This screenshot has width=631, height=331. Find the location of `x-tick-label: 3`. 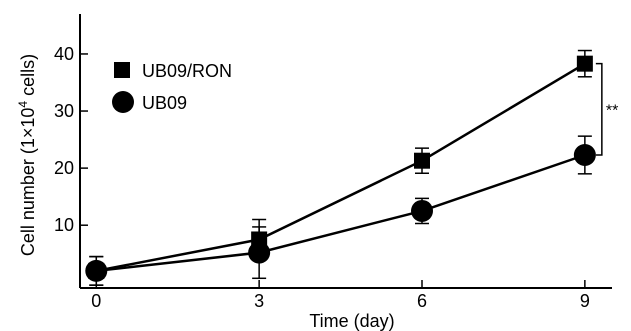

x-tick-label: 3 is located at coordinates (259, 301).